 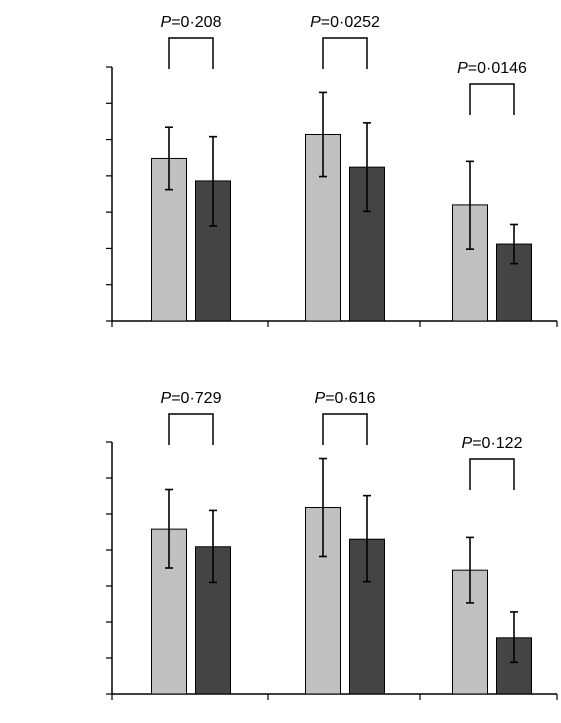 I want to click on p-value: =0·0252, so click(x=350, y=22).